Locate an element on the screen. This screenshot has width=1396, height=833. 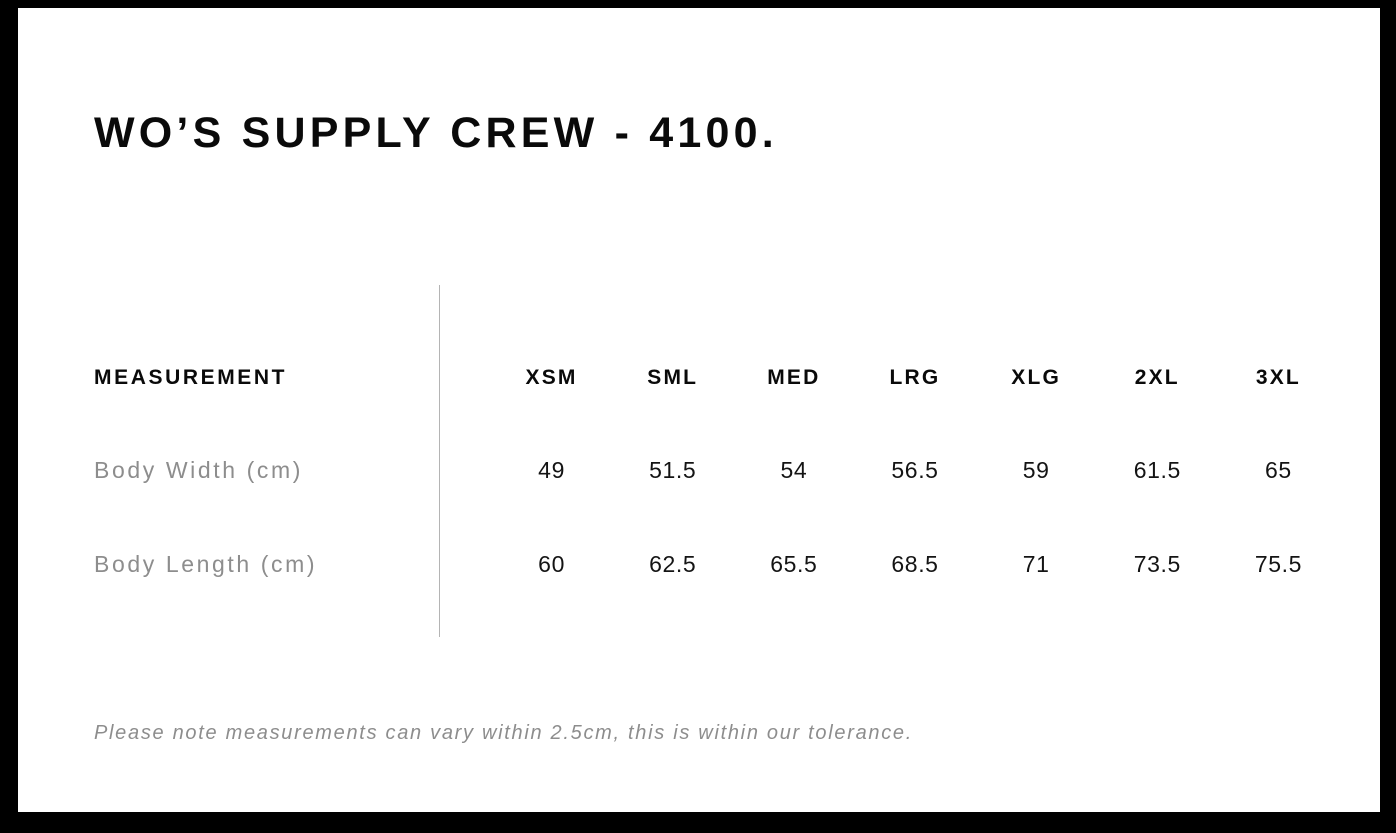
row-values-body-length: 60 62.5 65.5 68.5 71 73.5 75.5 is located at coordinates (915, 564).